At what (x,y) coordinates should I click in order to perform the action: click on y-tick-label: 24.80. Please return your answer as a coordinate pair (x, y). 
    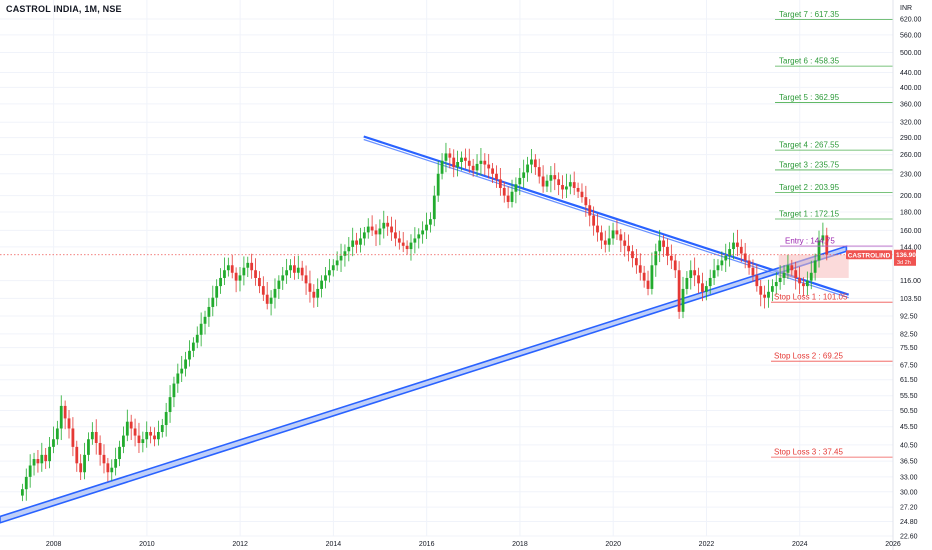
    Looking at the image, I should click on (909, 522).